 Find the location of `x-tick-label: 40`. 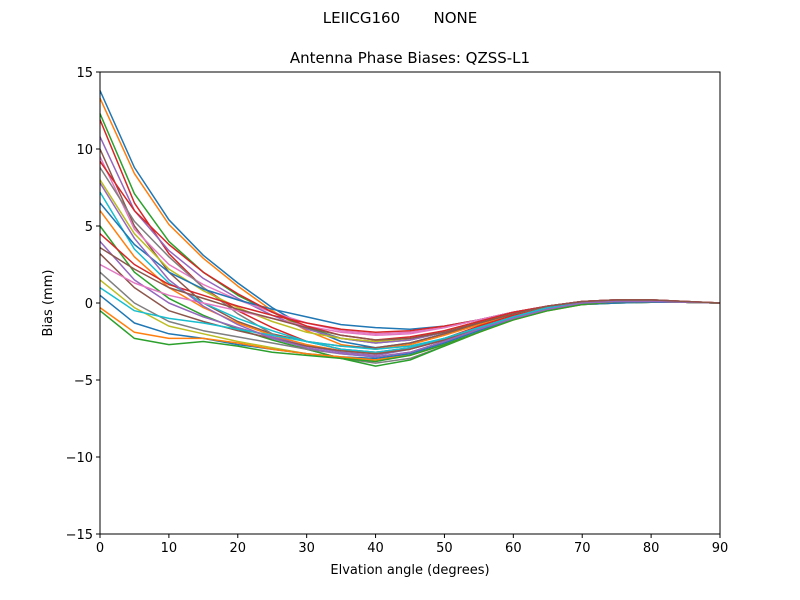

x-tick-label: 40 is located at coordinates (375, 548).